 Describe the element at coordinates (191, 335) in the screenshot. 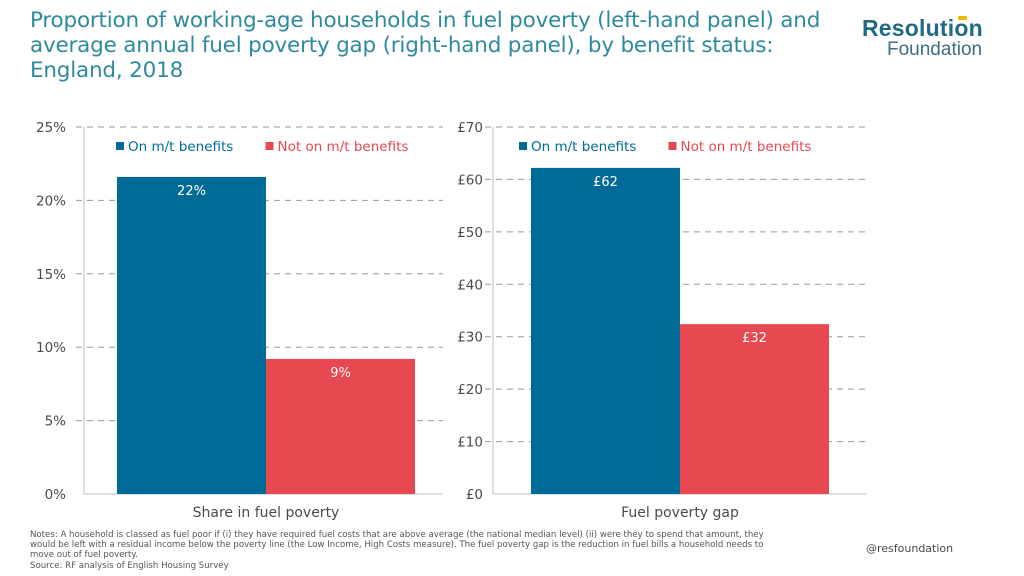

I see `panel-1-bar-on-benefits` at that location.